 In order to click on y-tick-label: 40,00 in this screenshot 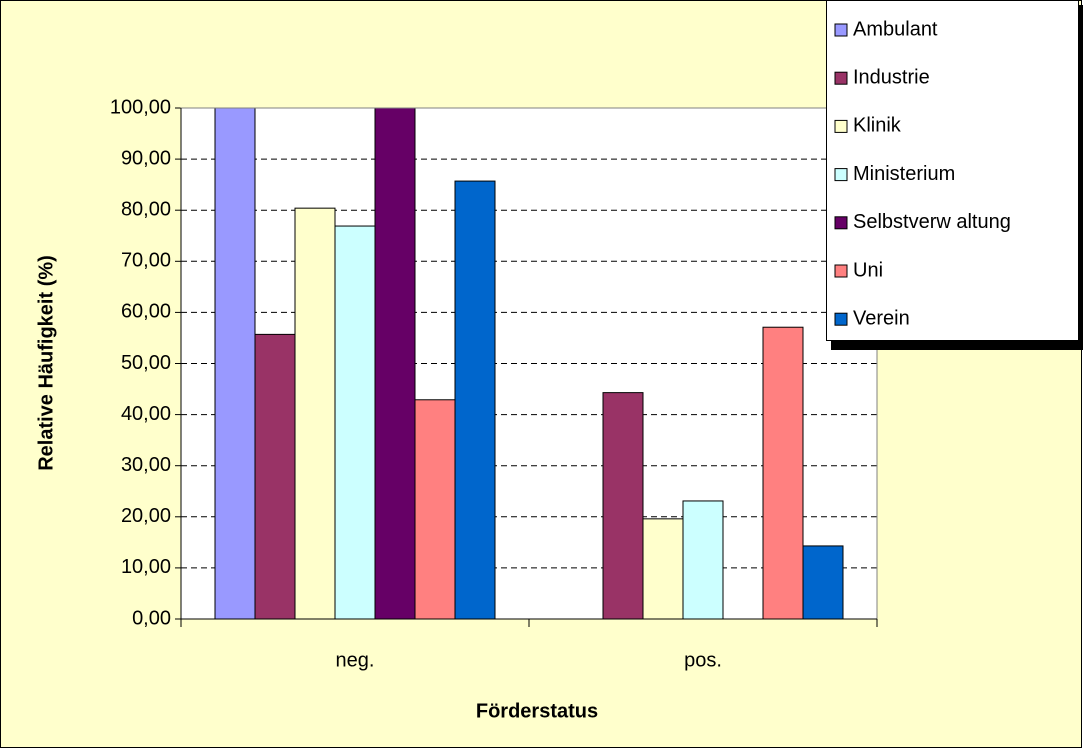, I will do `click(146, 414)`.